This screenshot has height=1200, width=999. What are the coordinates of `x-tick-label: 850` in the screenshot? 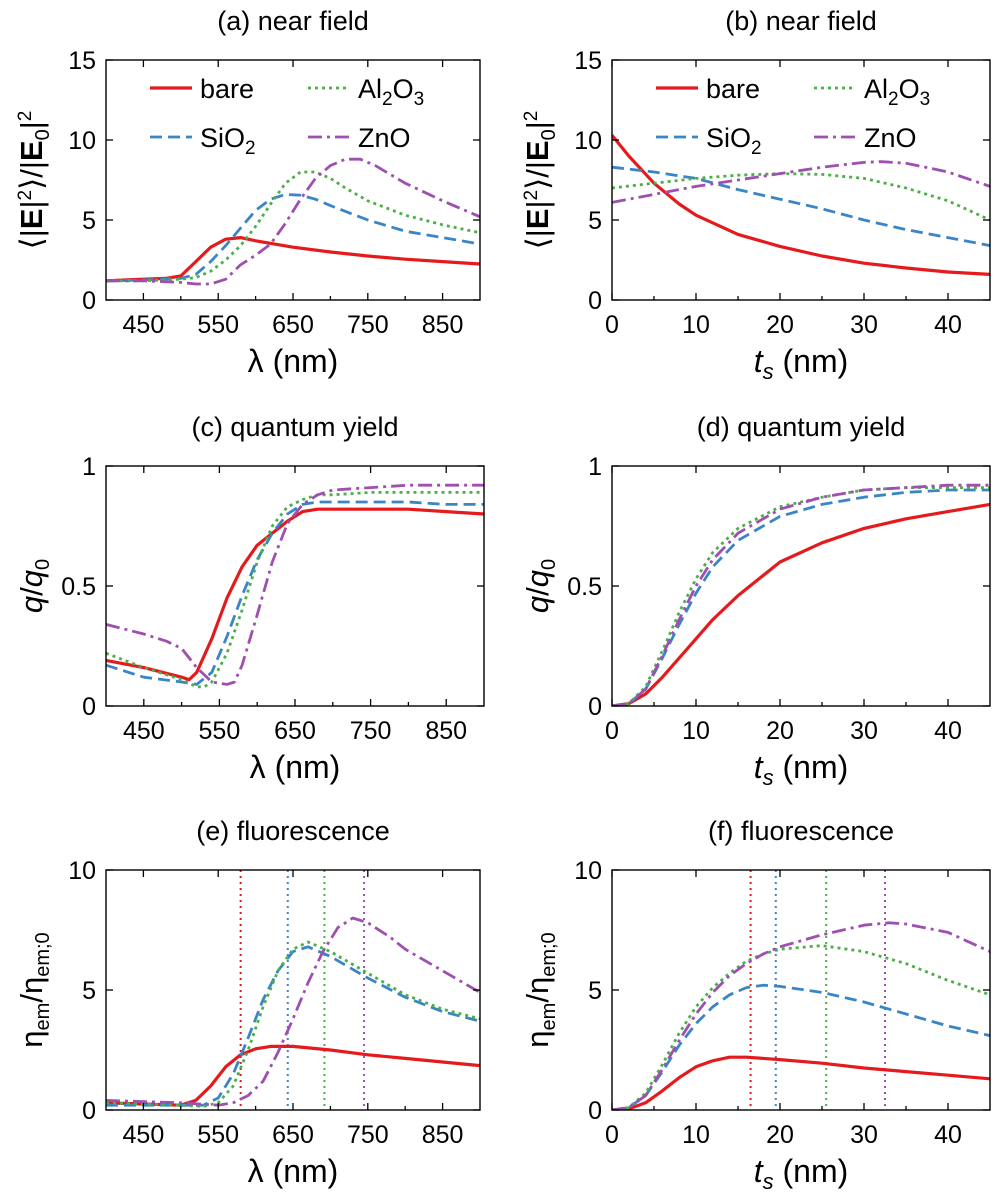 It's located at (446, 731).